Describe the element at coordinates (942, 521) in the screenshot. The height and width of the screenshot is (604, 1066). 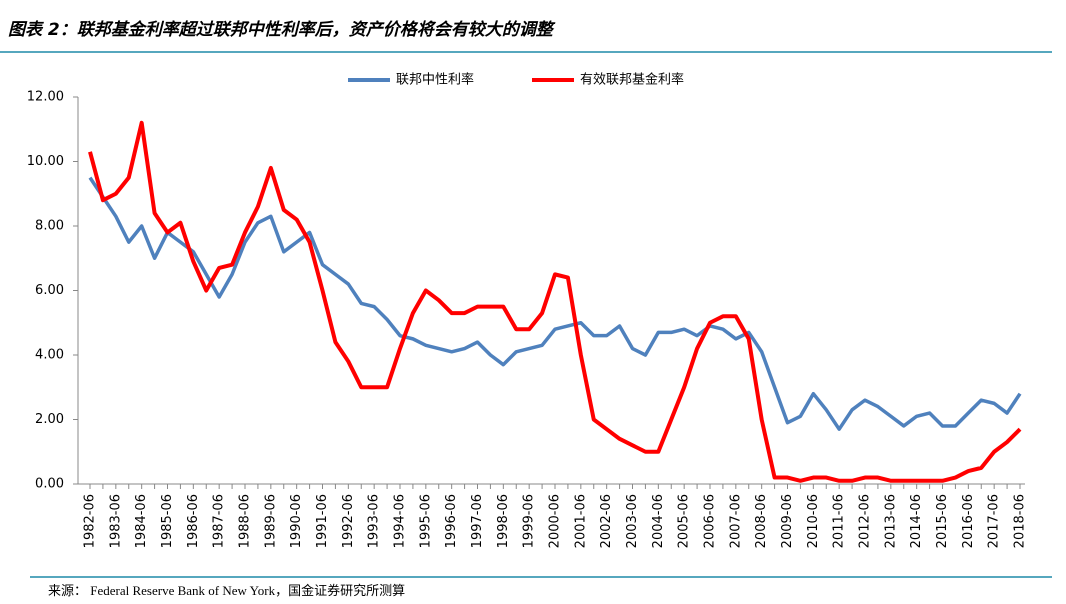
I see `x-tick-label: 2015-06` at that location.